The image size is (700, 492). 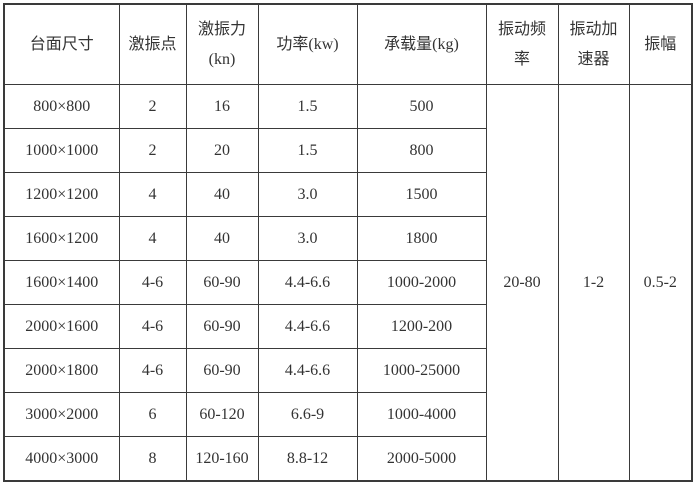 I want to click on header-cell-load-capacity: 承载量(kg), so click(x=421, y=44).